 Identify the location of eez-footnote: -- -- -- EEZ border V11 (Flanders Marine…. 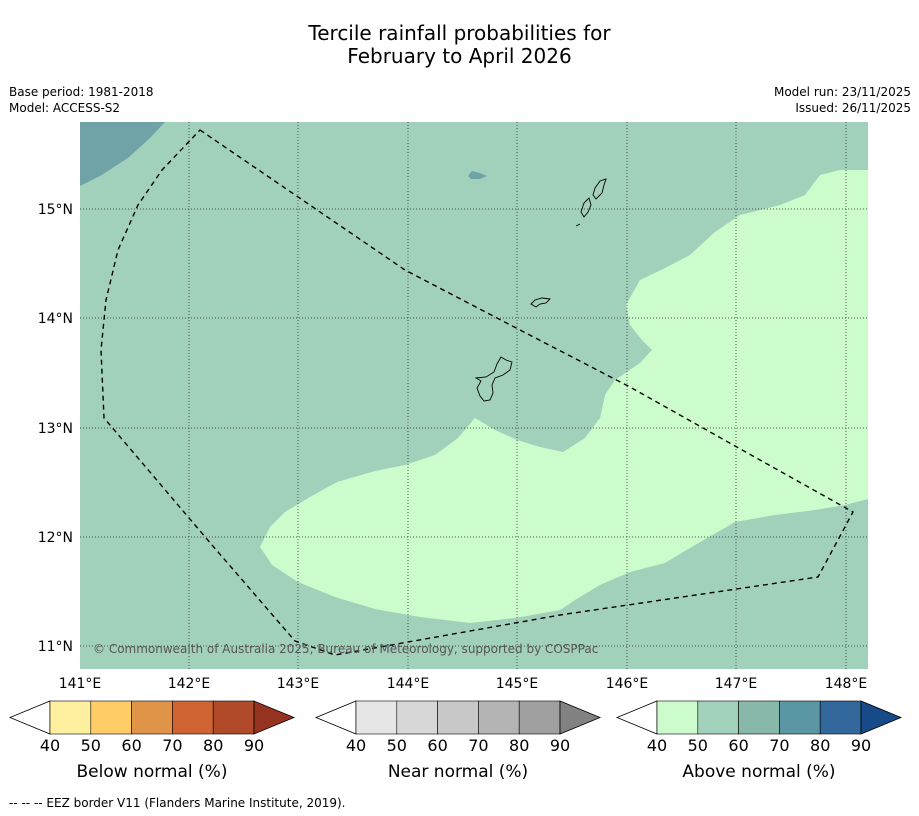
(177, 803).